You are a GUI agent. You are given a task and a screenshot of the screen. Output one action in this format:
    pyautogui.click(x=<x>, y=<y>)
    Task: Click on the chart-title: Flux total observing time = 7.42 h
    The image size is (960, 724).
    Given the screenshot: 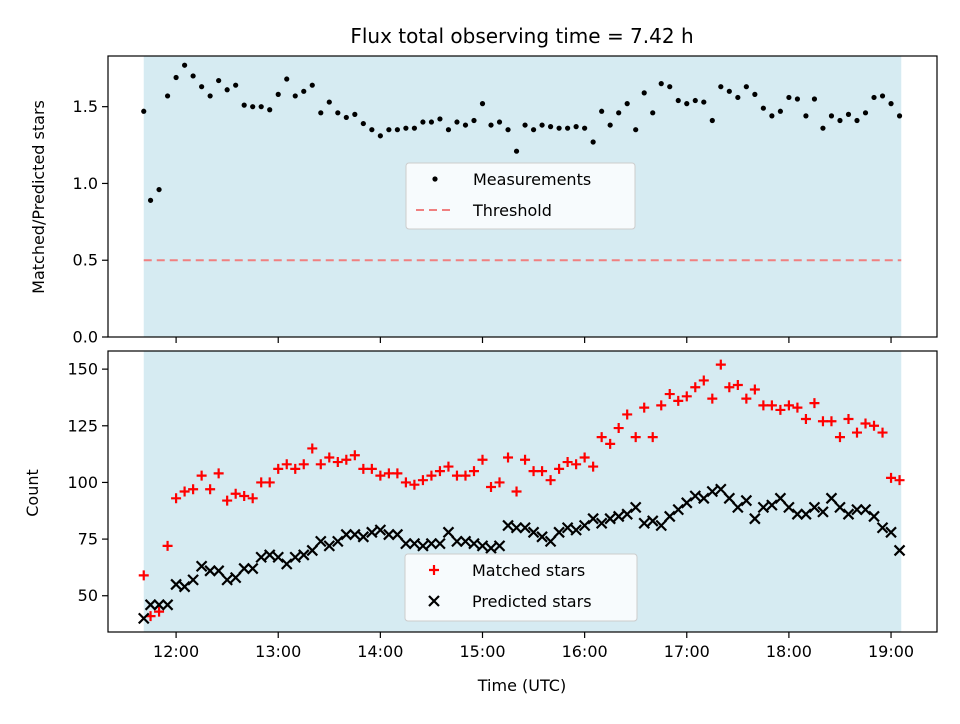 What is the action you would take?
    pyautogui.click(x=521, y=36)
    